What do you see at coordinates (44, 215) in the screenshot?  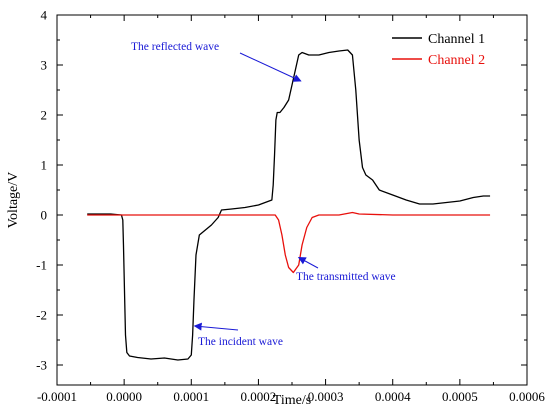 I see `y-tick-label: 0` at bounding box center [44, 215].